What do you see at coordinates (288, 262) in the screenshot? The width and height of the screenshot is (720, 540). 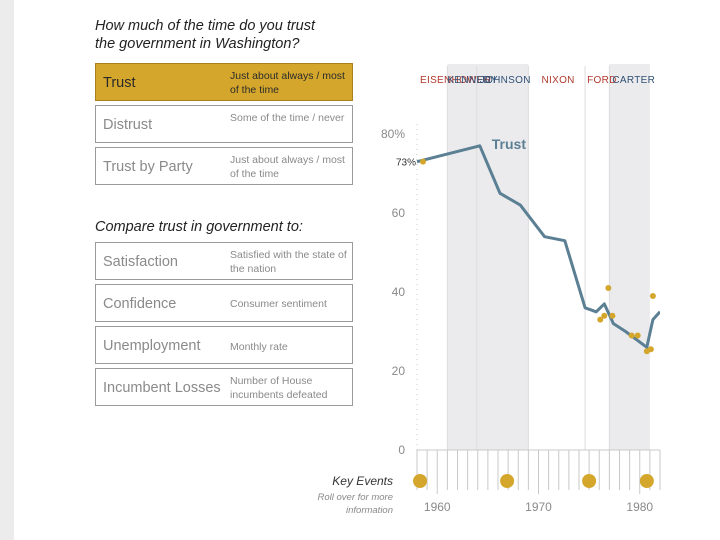 I see `option-satisfaction-desc: Satisfied with the state of the nation` at bounding box center [288, 262].